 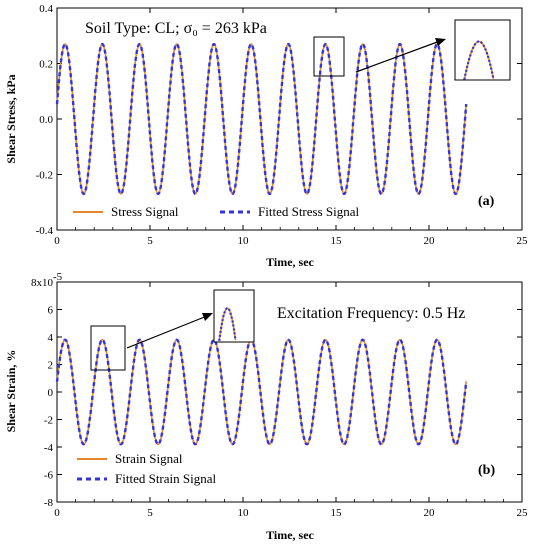 I want to click on stress-inset-frame, so click(x=482, y=50).